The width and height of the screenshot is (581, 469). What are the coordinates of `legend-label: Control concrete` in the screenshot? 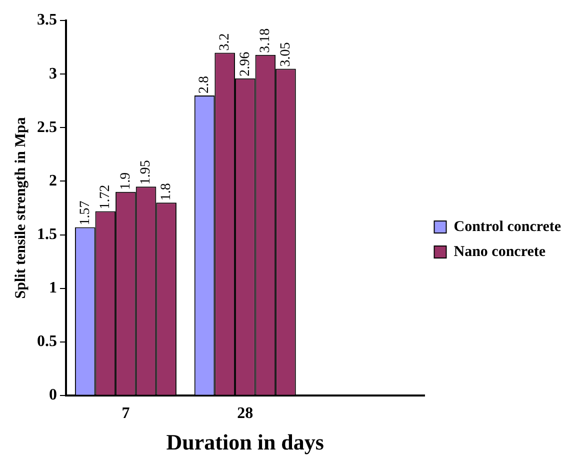 It's located at (508, 226).